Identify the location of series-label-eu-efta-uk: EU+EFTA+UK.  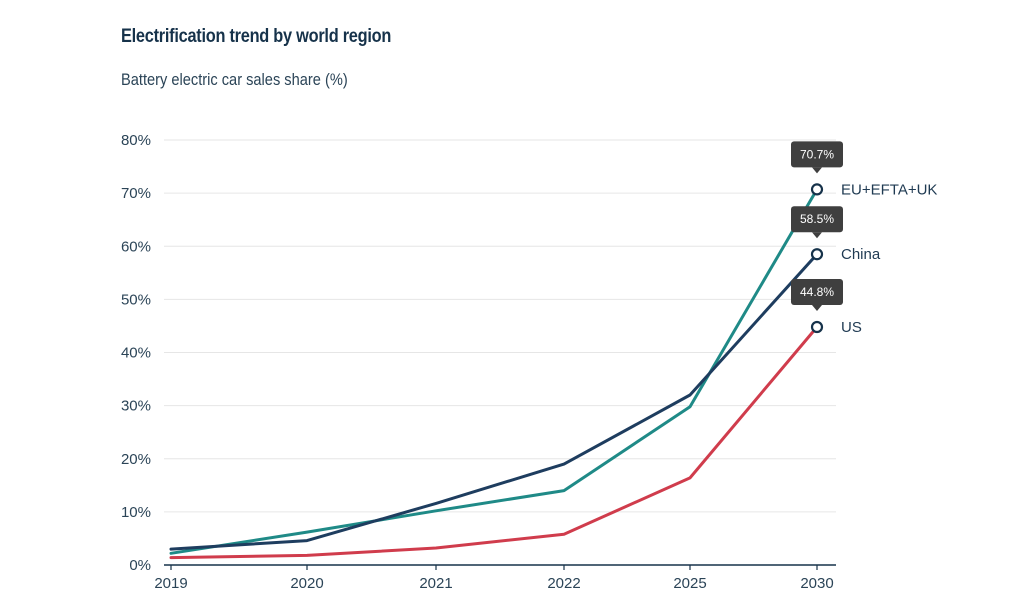
(889, 189).